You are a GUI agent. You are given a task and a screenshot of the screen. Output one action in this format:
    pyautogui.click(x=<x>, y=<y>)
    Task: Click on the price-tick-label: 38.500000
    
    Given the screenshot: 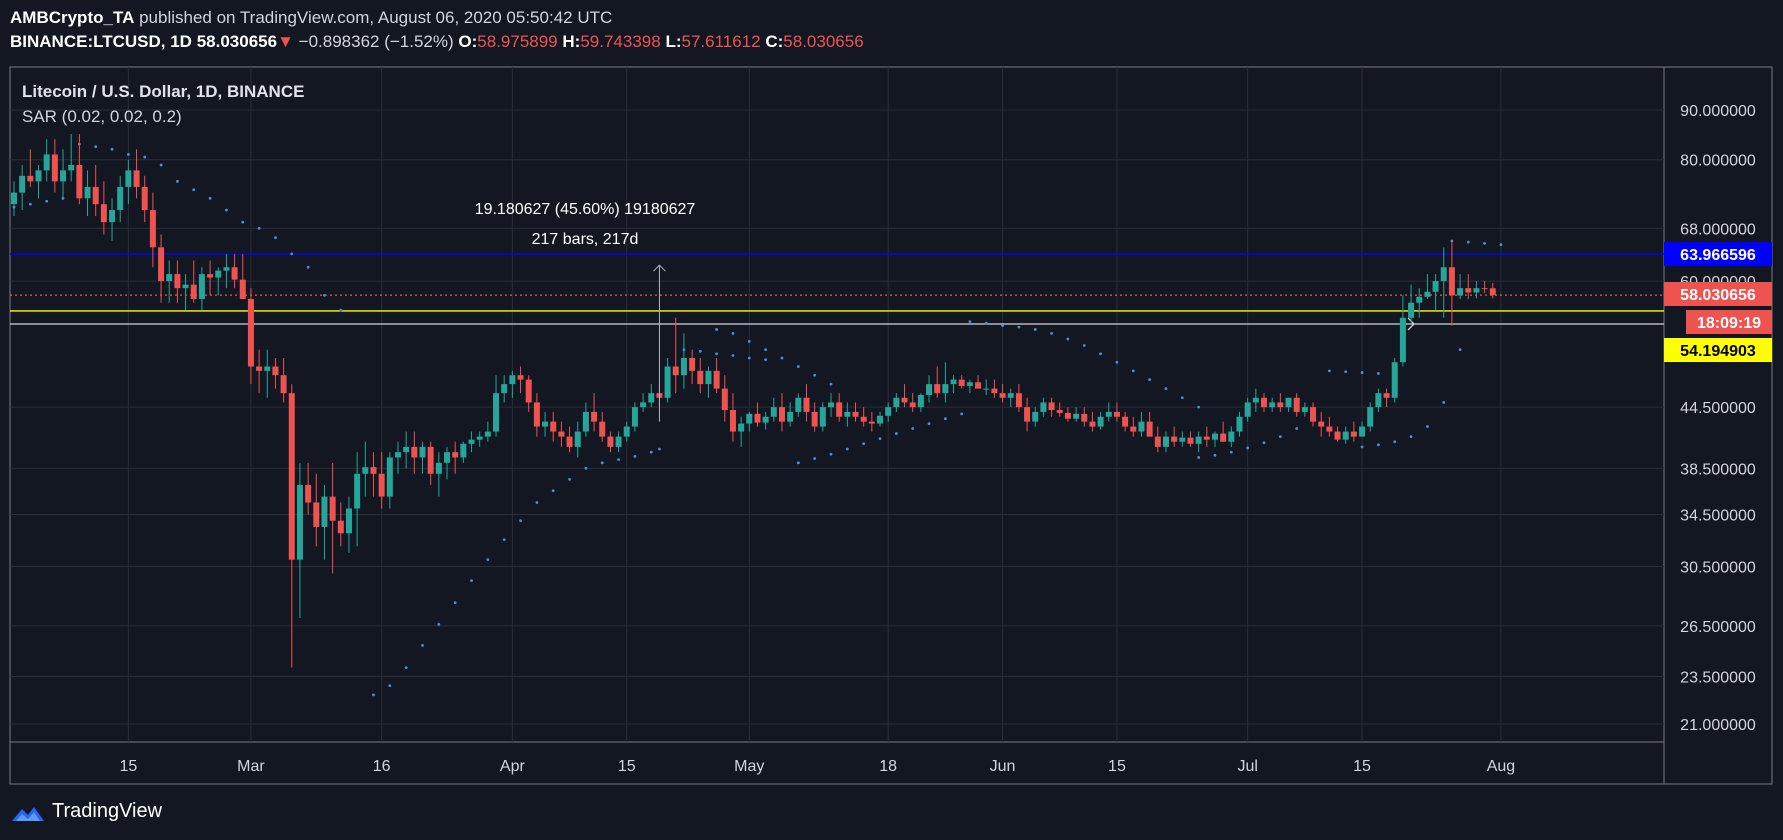 What is the action you would take?
    pyautogui.click(x=1718, y=469)
    